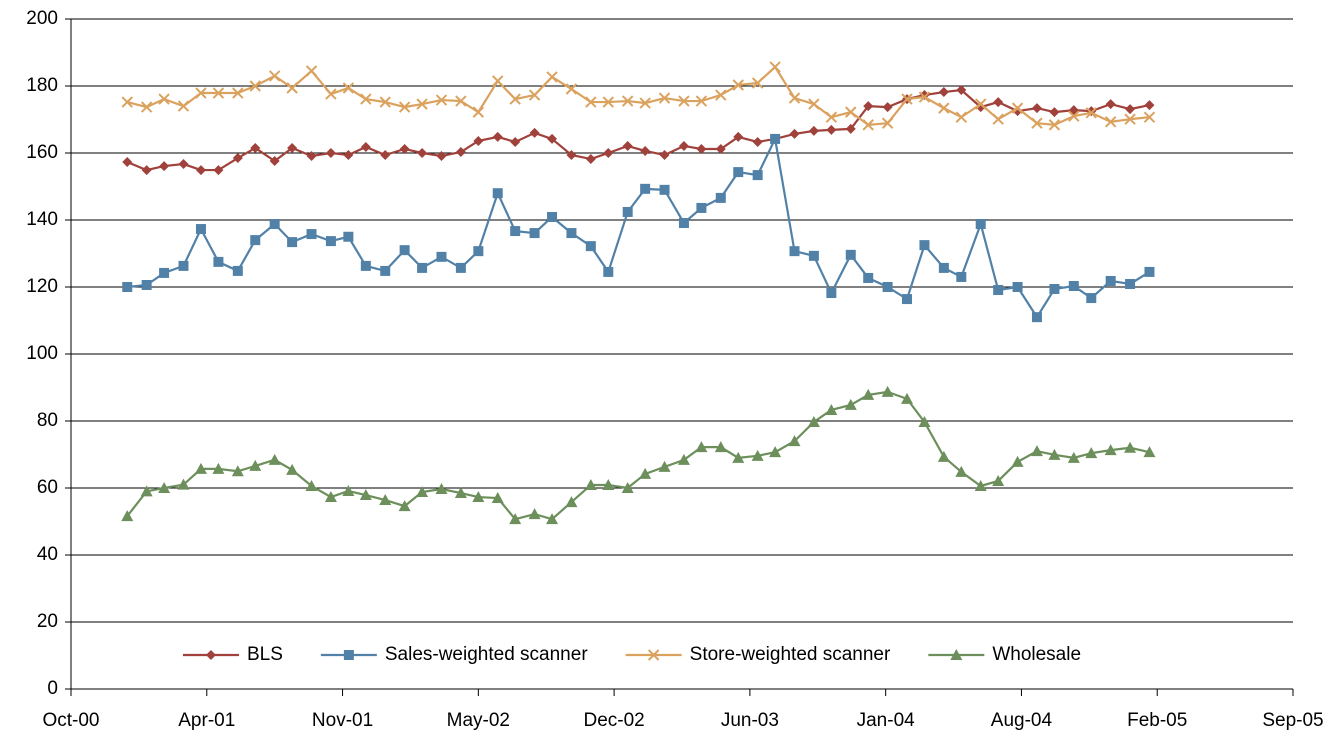 The height and width of the screenshot is (734, 1333). I want to click on x-tick-label: May-02, so click(478, 720).